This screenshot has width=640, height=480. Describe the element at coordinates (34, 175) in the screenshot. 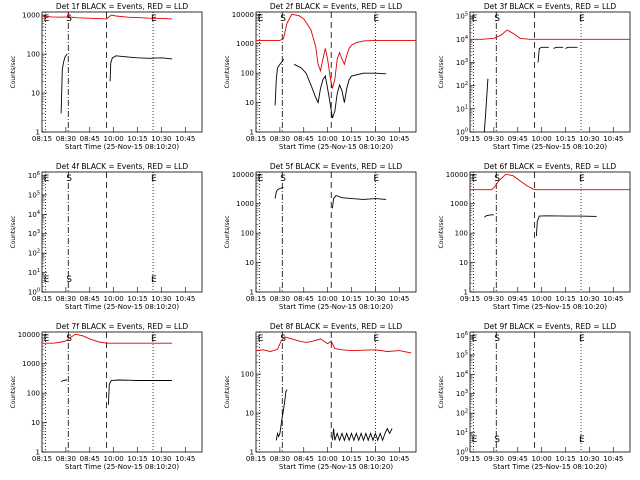

I see `tick-label: 10⁶` at that location.